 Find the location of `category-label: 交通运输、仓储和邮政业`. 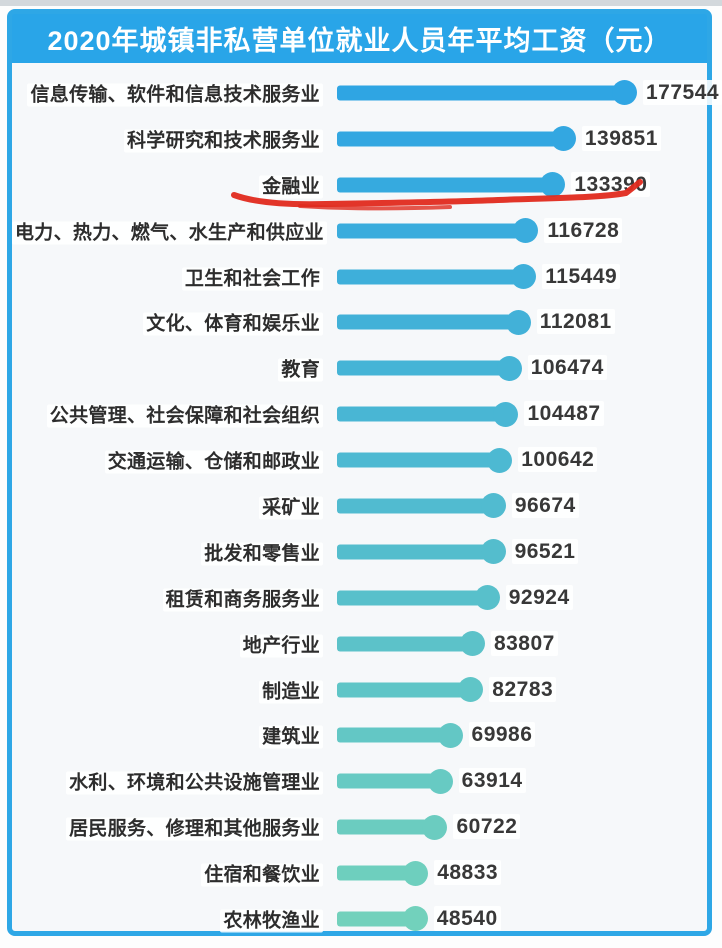

category-label: 交通运输、仓储和邮政业 is located at coordinates (167, 460).